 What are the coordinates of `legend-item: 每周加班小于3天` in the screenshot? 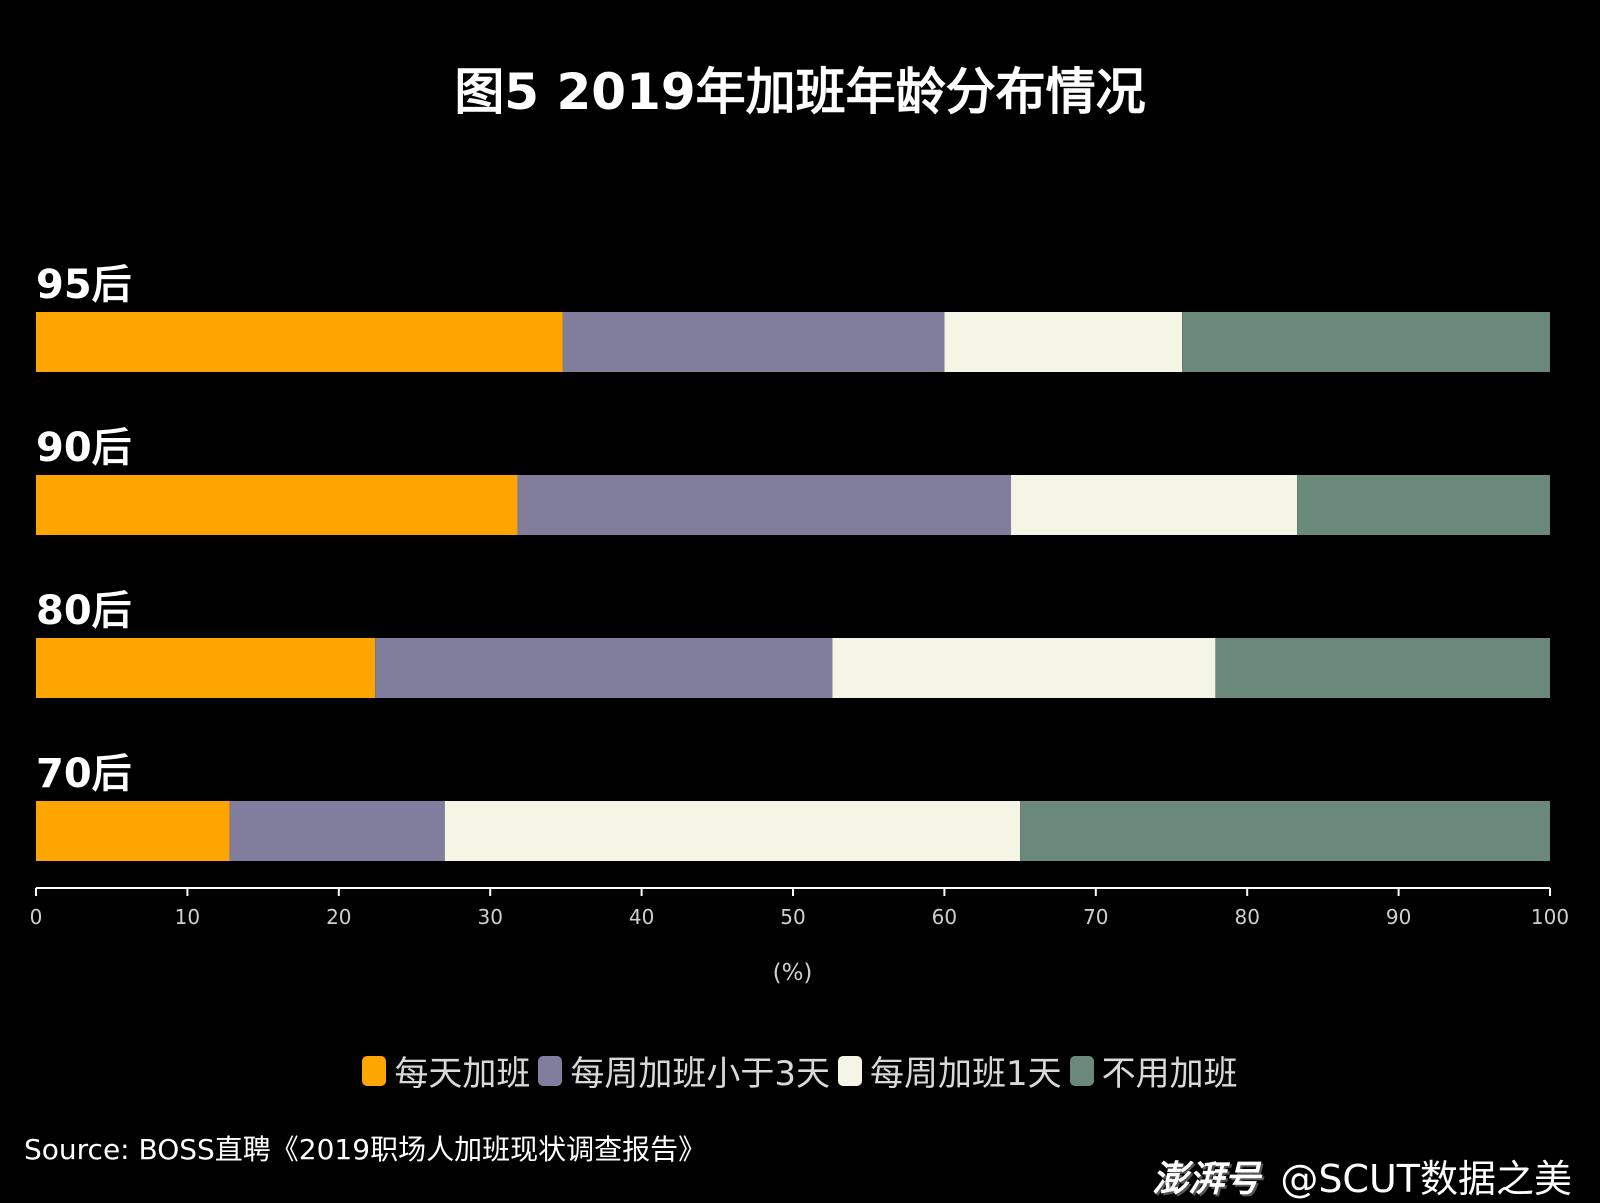 It's located at (684, 1070).